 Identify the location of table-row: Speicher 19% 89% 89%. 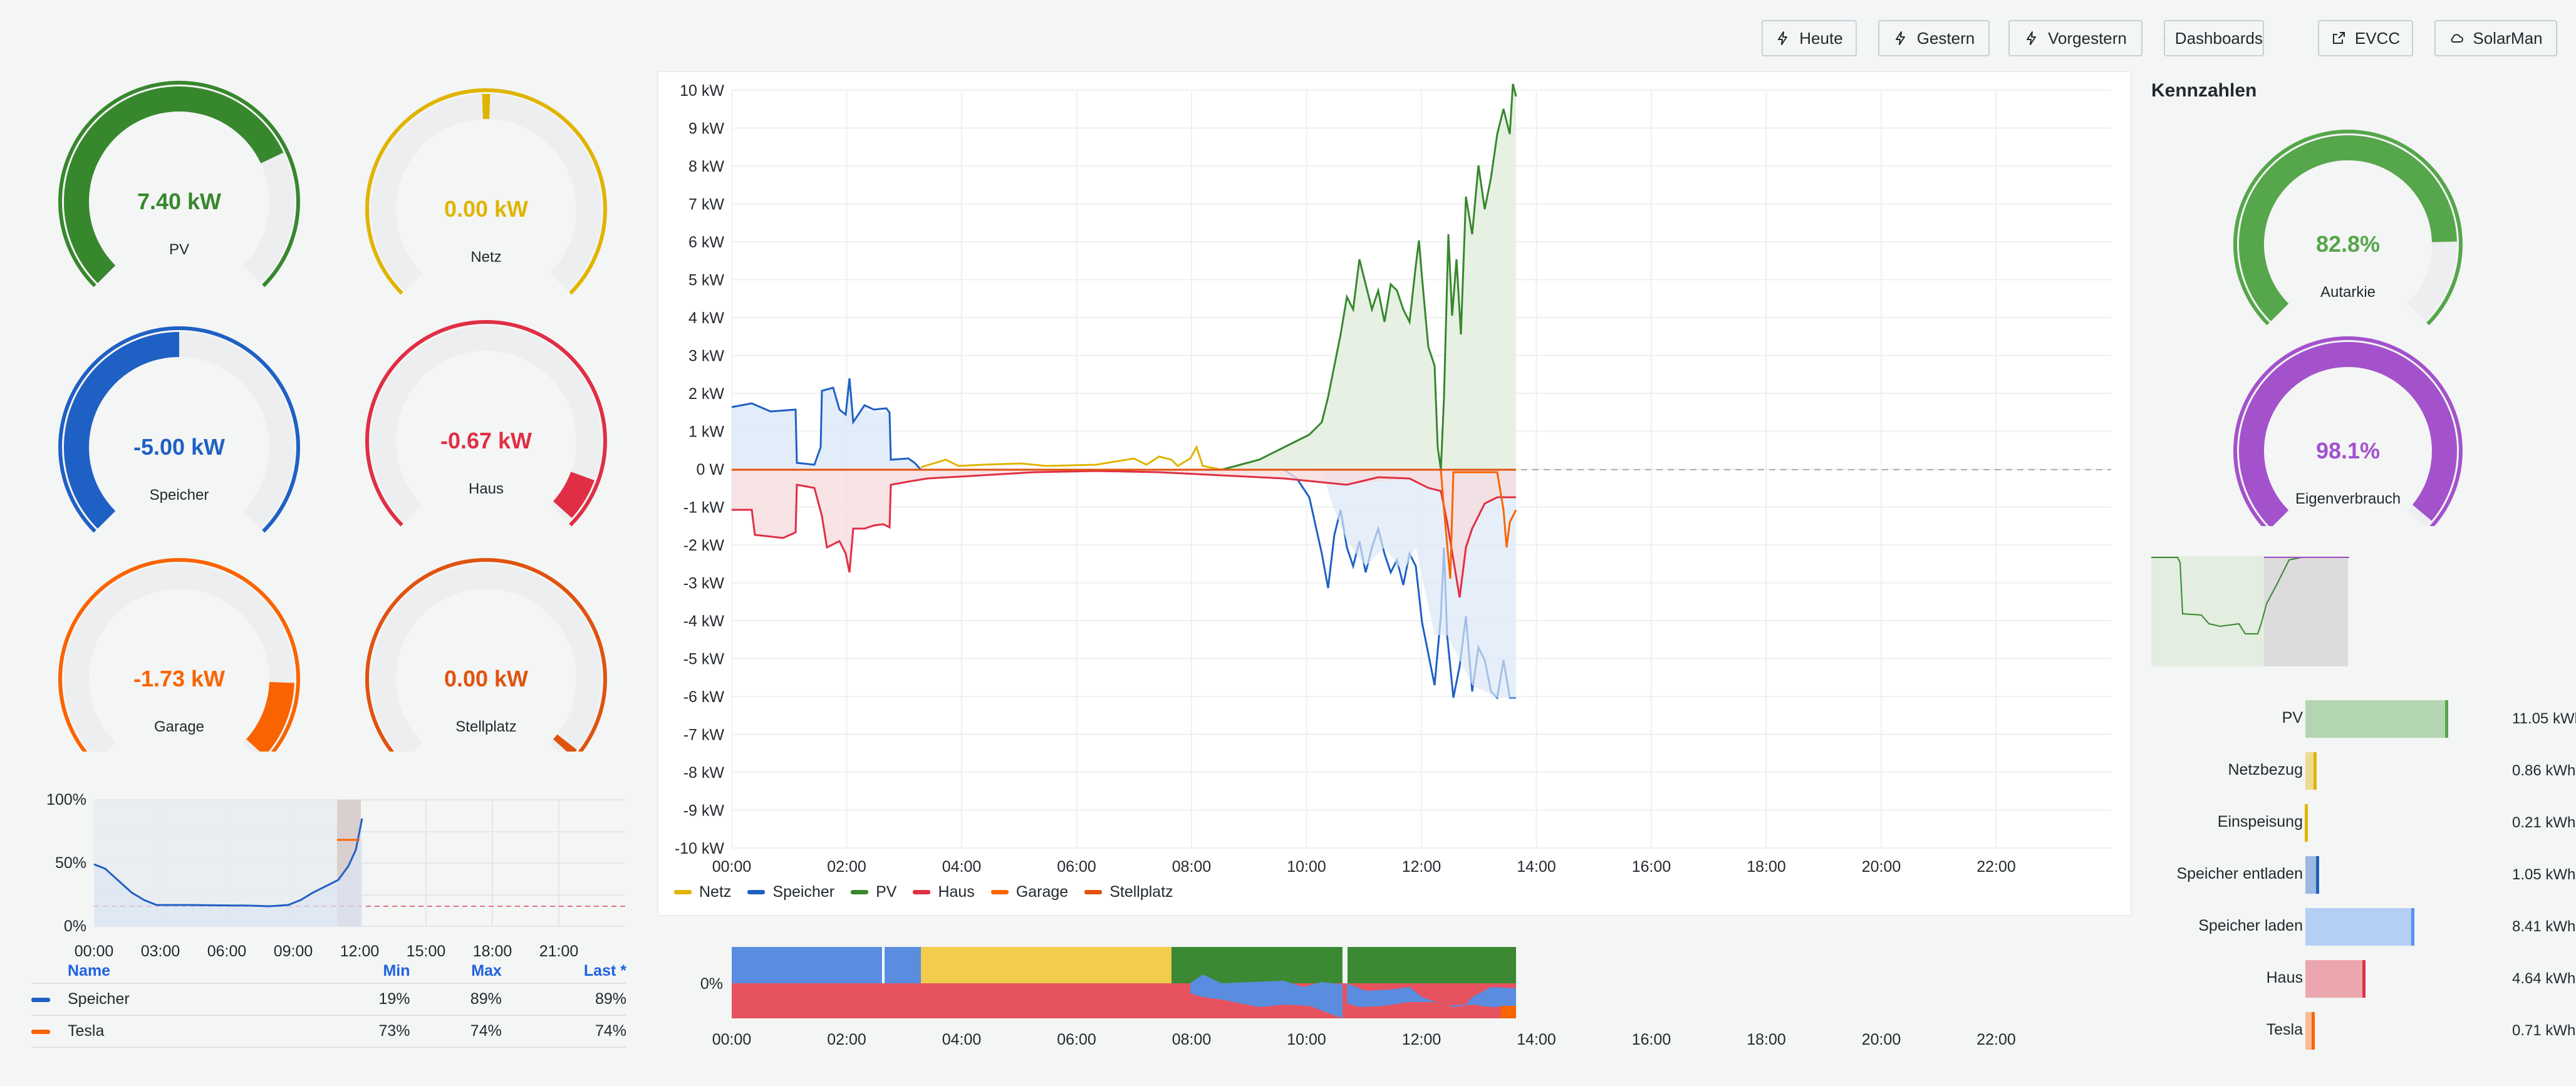
(328, 999).